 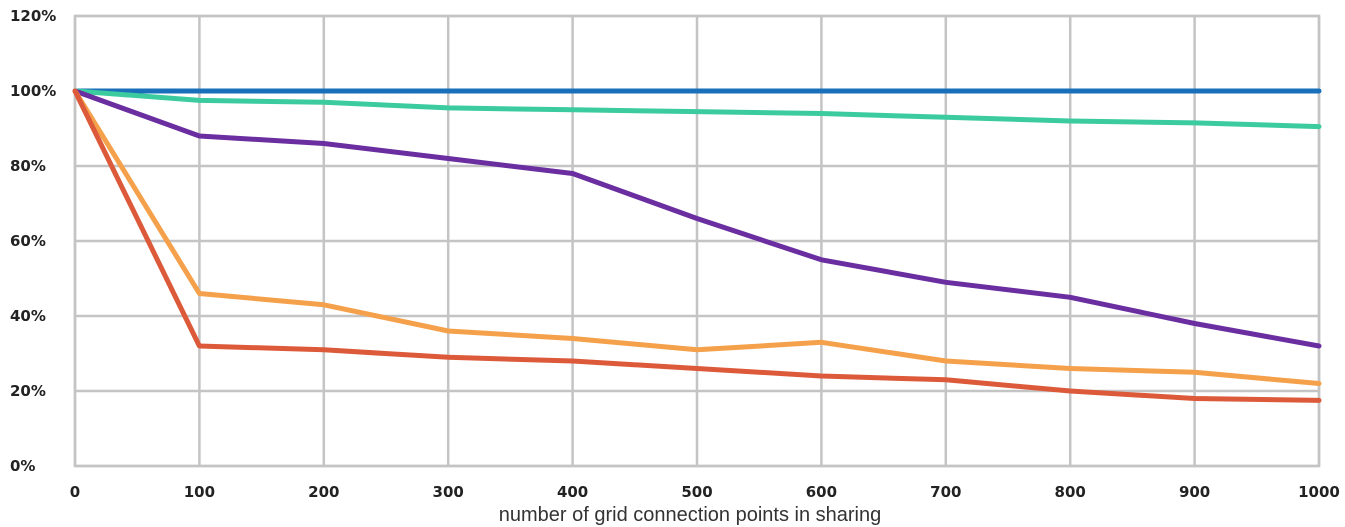 What do you see at coordinates (22, 466) in the screenshot?
I see `y-tick-label: 0%` at bounding box center [22, 466].